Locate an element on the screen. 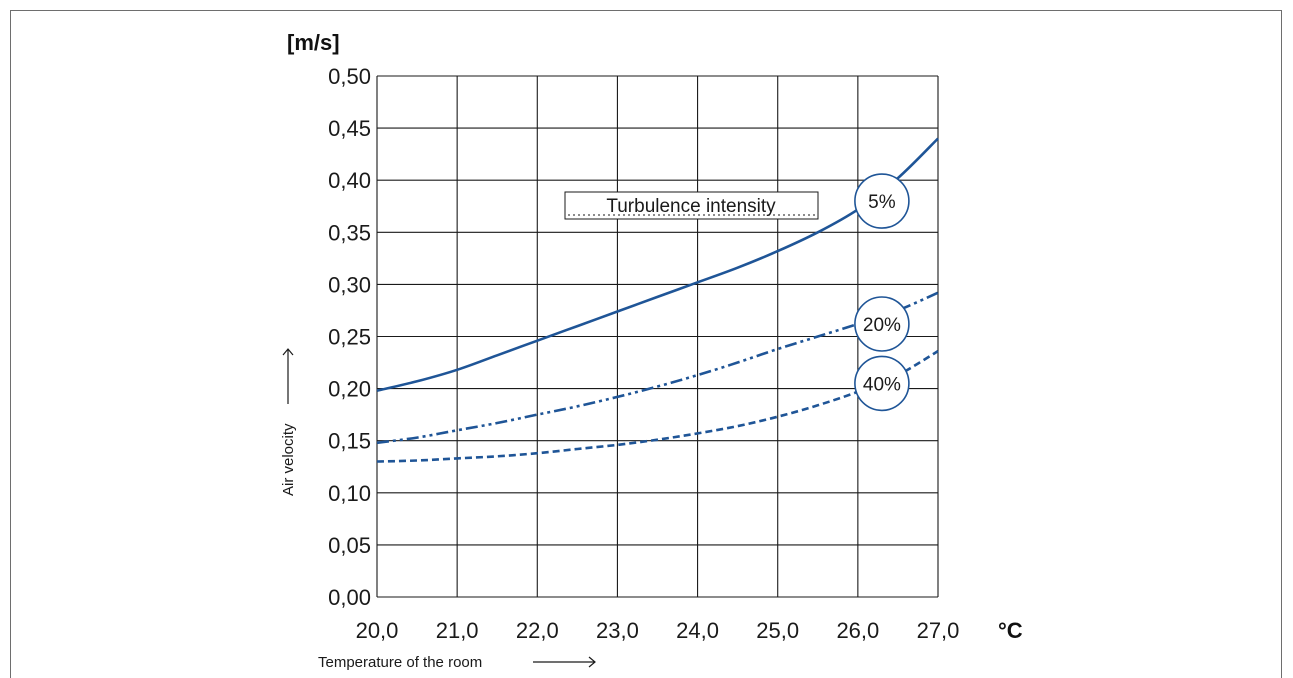 The height and width of the screenshot is (678, 1293). x-tick-label-5: 25,0 is located at coordinates (777, 630).